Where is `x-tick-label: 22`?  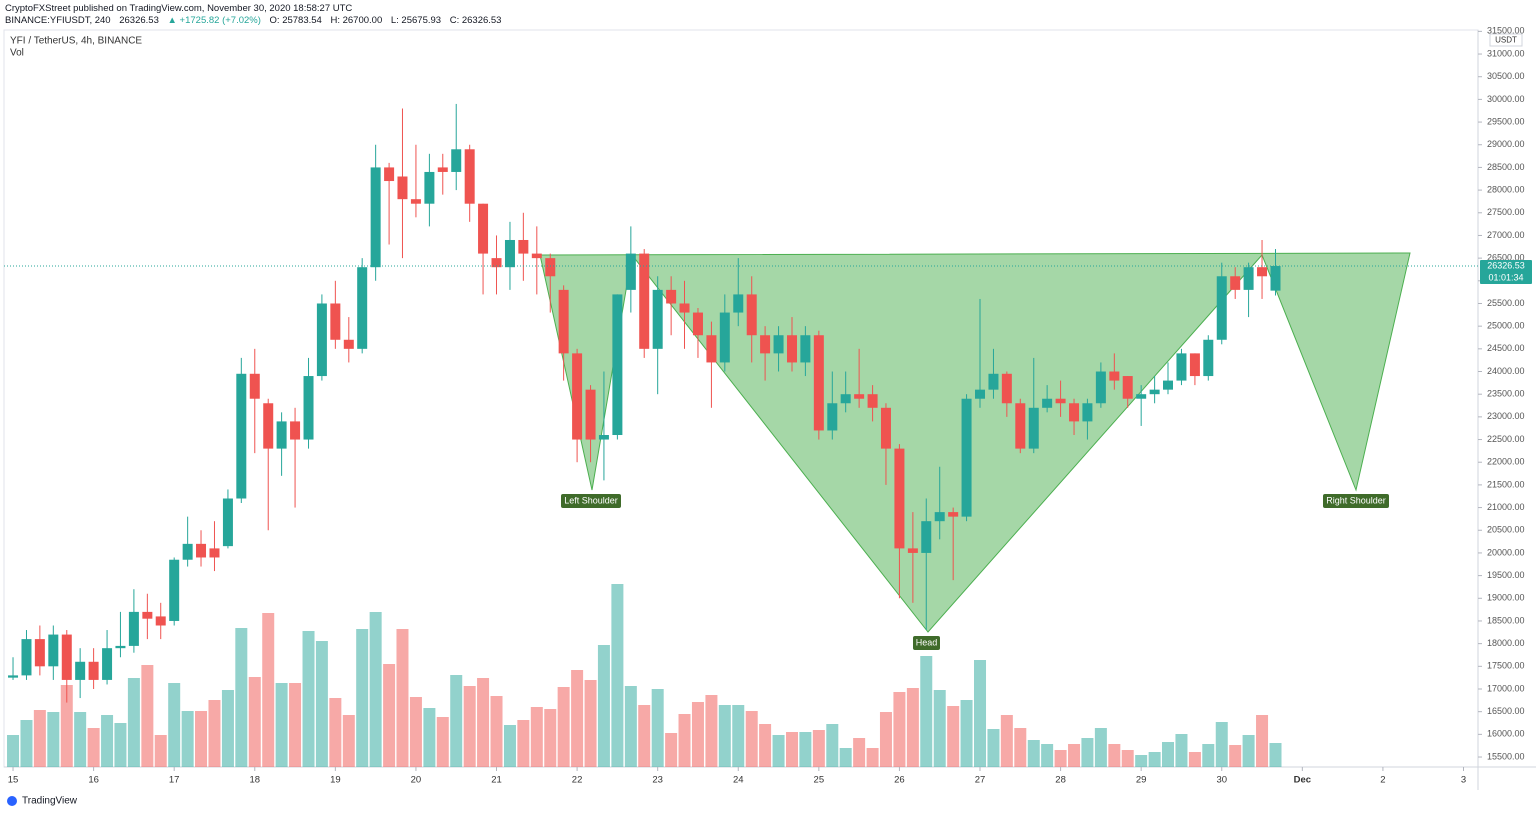 x-tick-label: 22 is located at coordinates (577, 780).